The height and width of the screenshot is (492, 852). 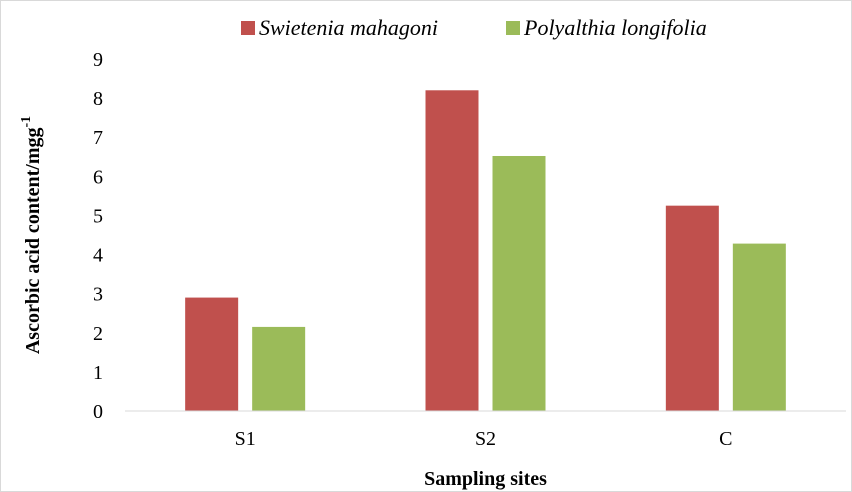 What do you see at coordinates (725, 439) in the screenshot?
I see `x-tick-label: C` at bounding box center [725, 439].